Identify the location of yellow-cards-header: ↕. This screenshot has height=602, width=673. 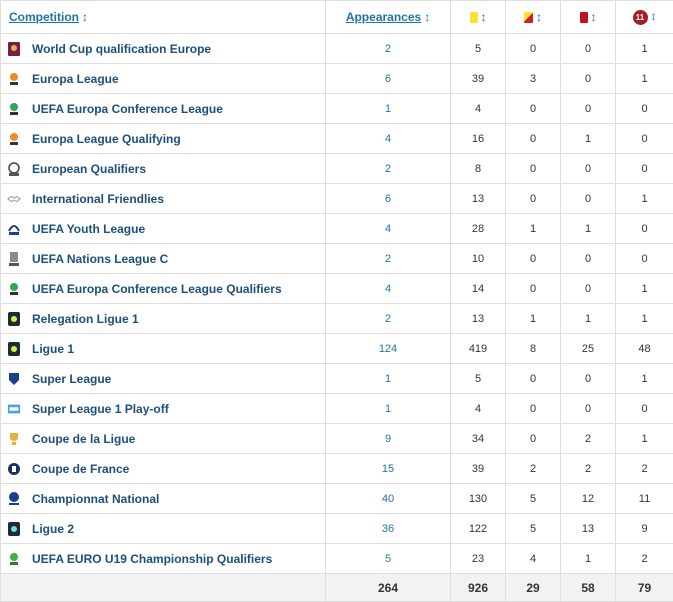
(478, 17).